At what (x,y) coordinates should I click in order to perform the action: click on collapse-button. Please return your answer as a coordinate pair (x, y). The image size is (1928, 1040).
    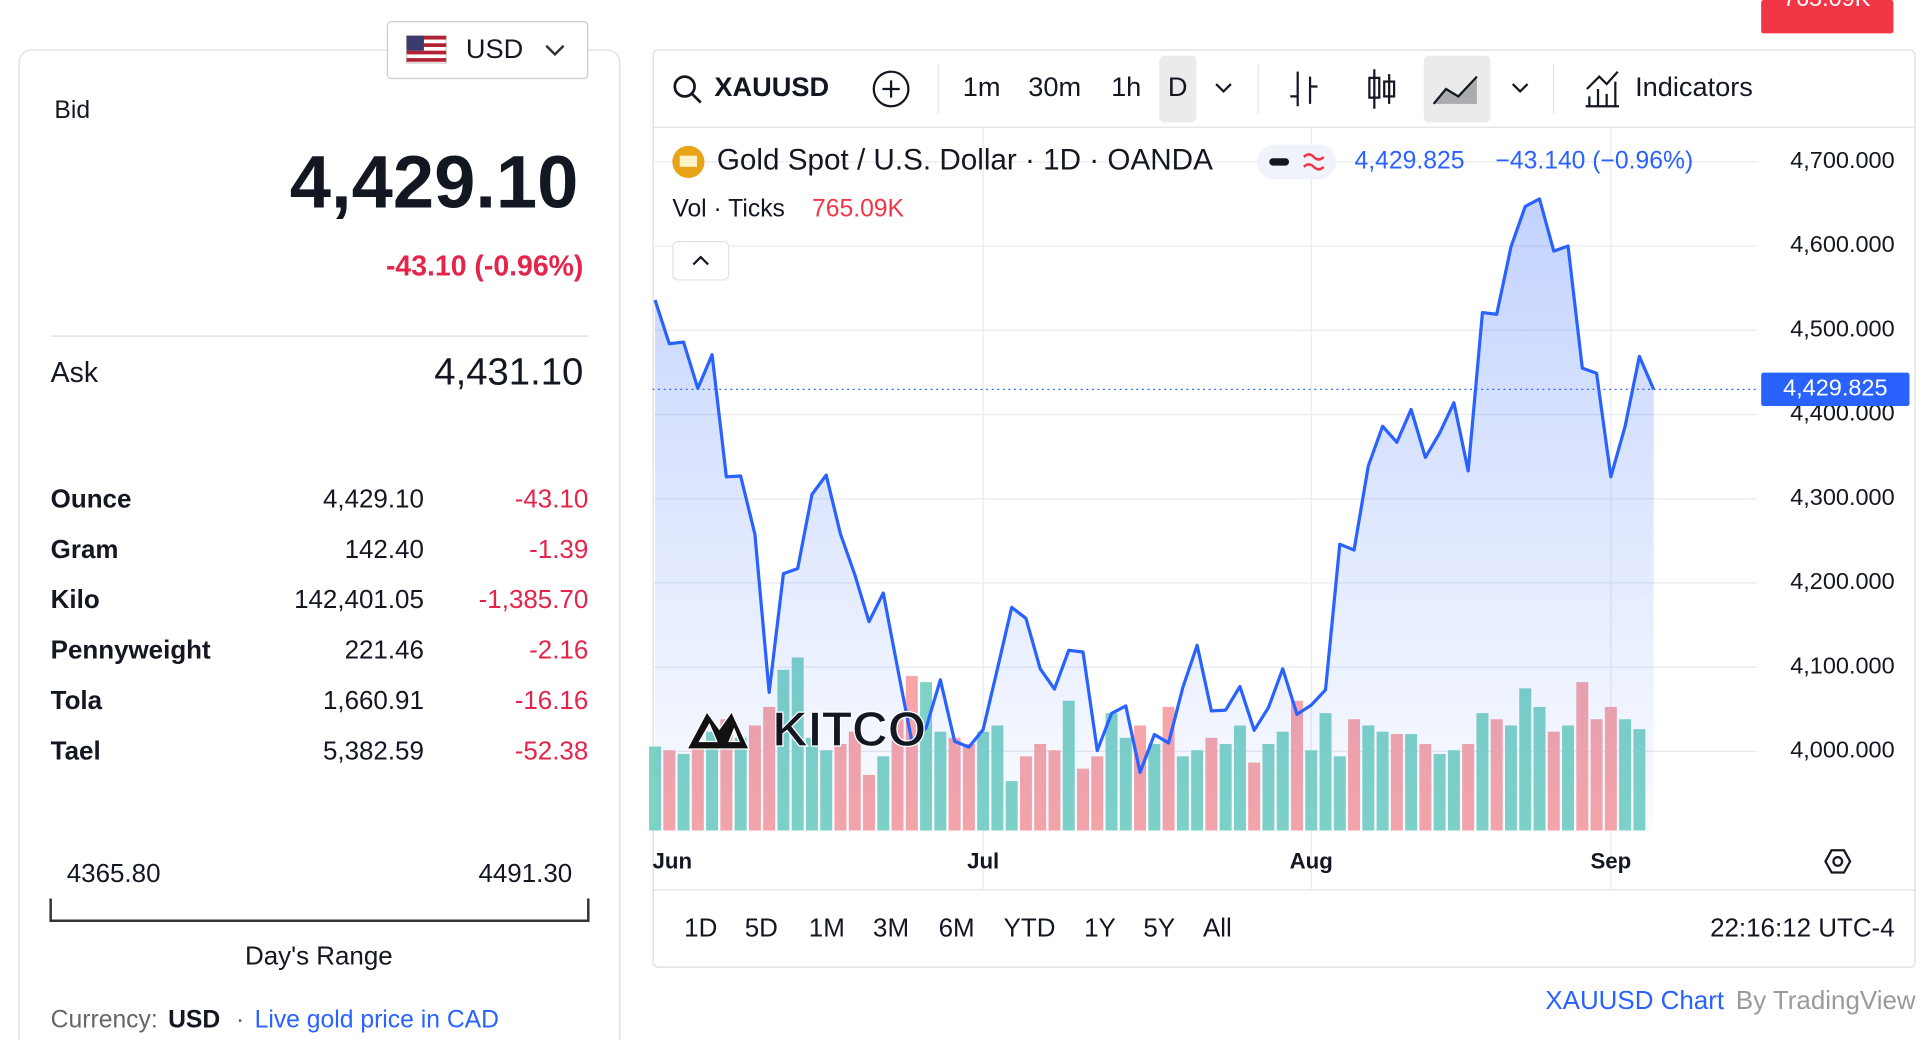
    Looking at the image, I should click on (701, 261).